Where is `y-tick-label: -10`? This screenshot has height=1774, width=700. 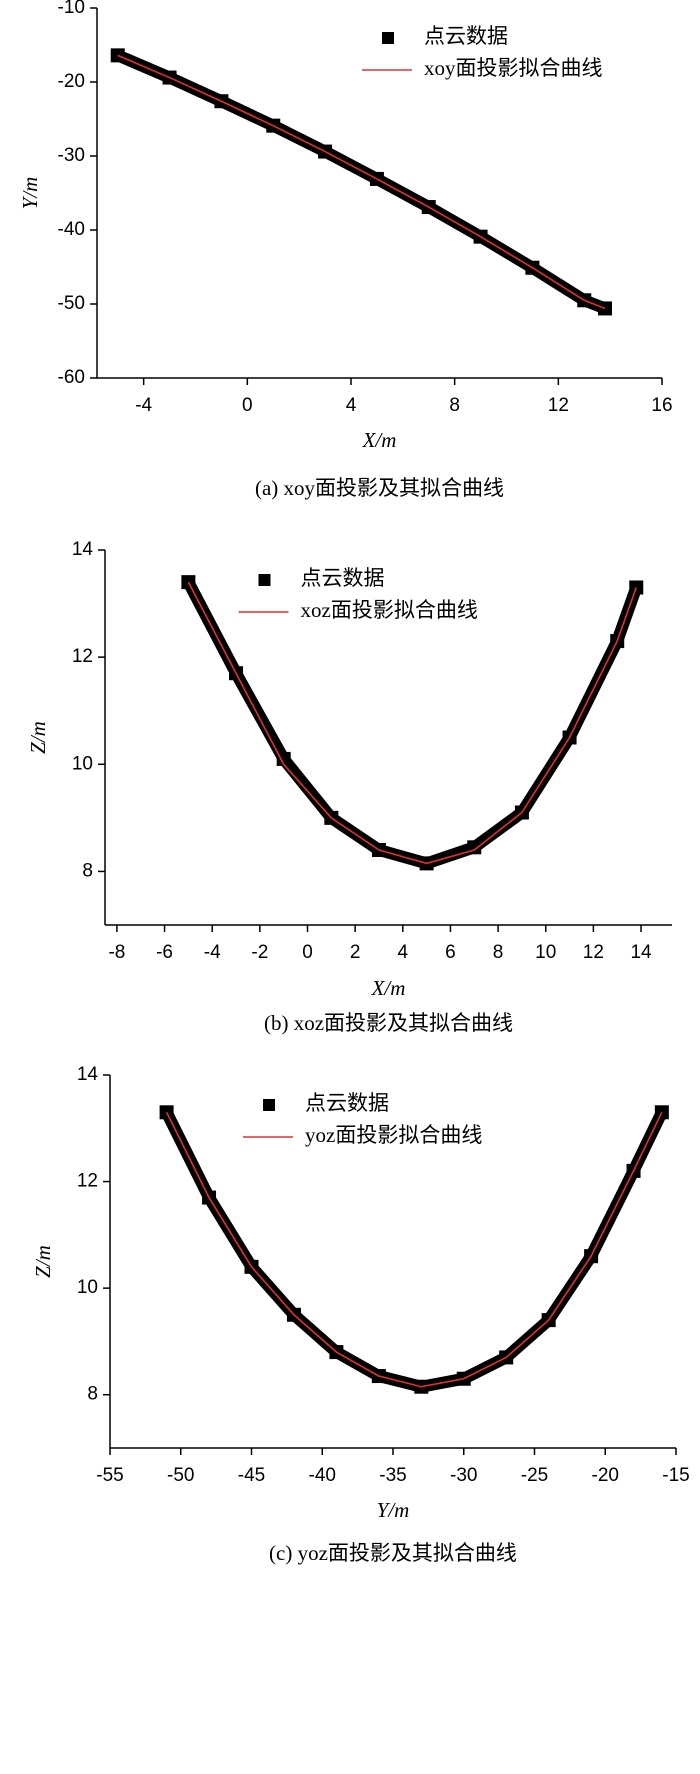 y-tick-label: -10 is located at coordinates (71, 9).